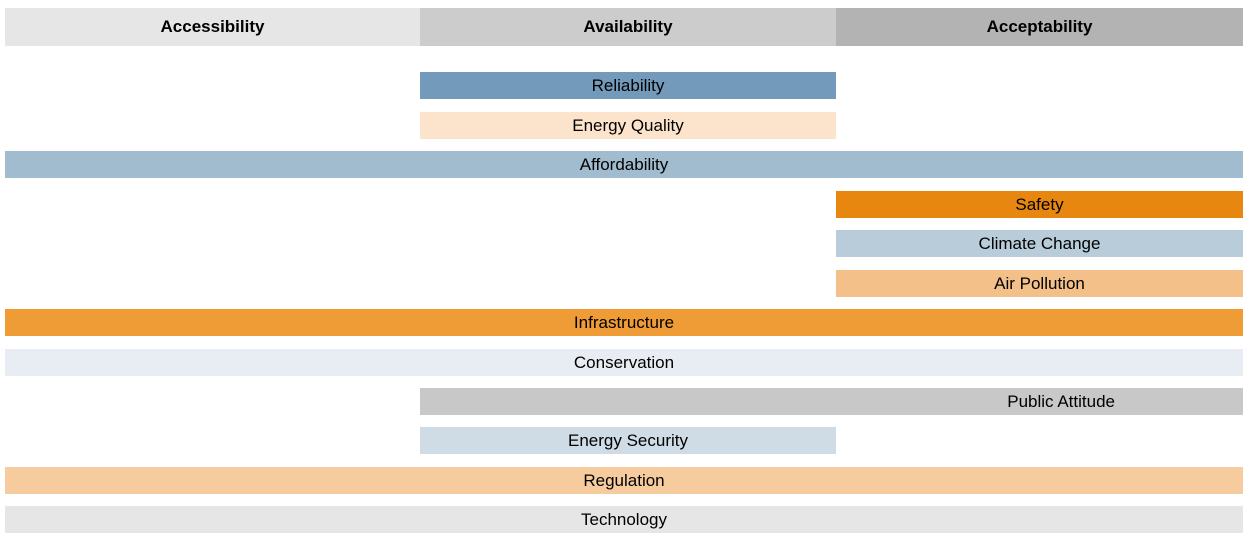 This screenshot has height=533, width=1248. Describe the element at coordinates (628, 440) in the screenshot. I see `bar: Energy Security` at that location.